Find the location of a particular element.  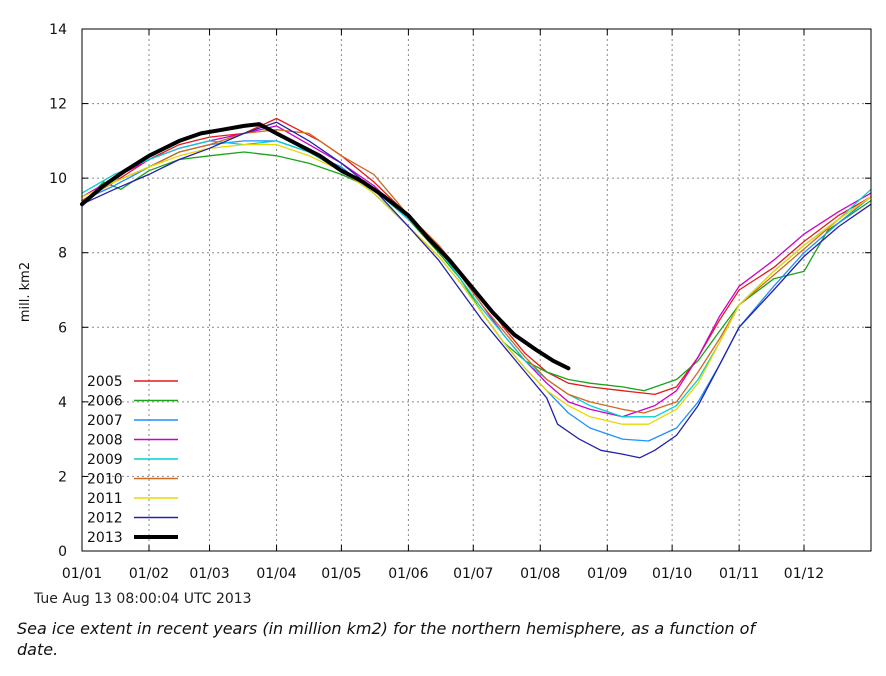

x-tick-label: 01/02 is located at coordinates (149, 574).